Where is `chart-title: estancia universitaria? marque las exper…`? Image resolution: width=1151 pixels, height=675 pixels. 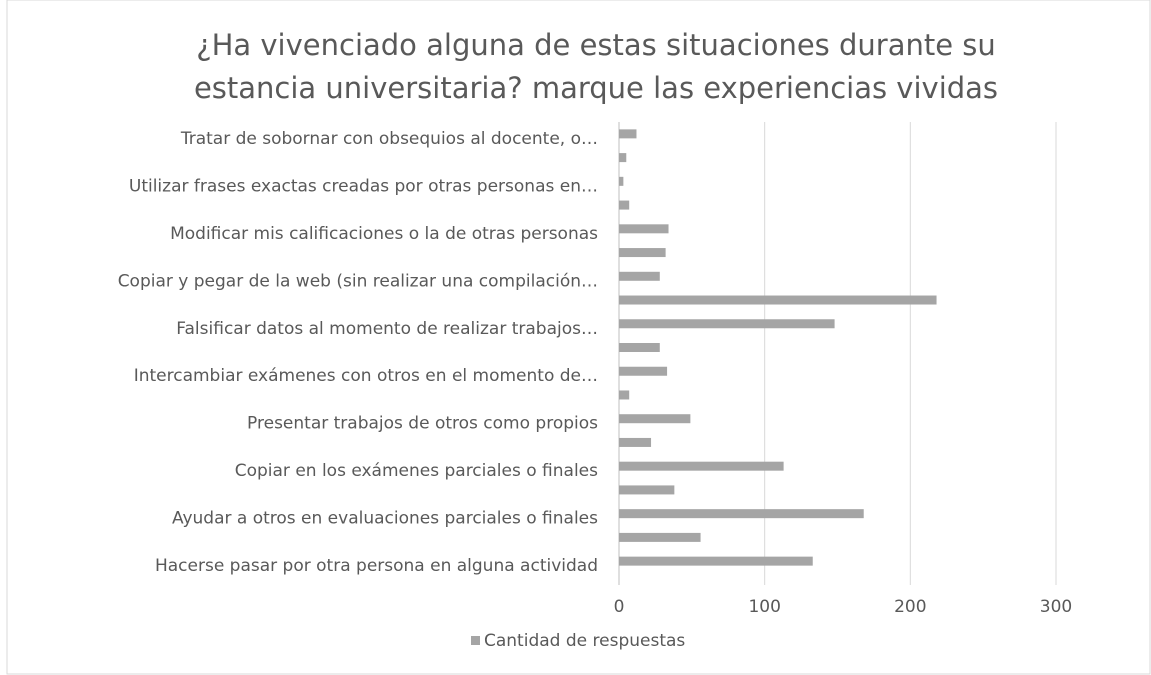
chart-title: estancia universitaria? marque las exper… is located at coordinates (596, 88).